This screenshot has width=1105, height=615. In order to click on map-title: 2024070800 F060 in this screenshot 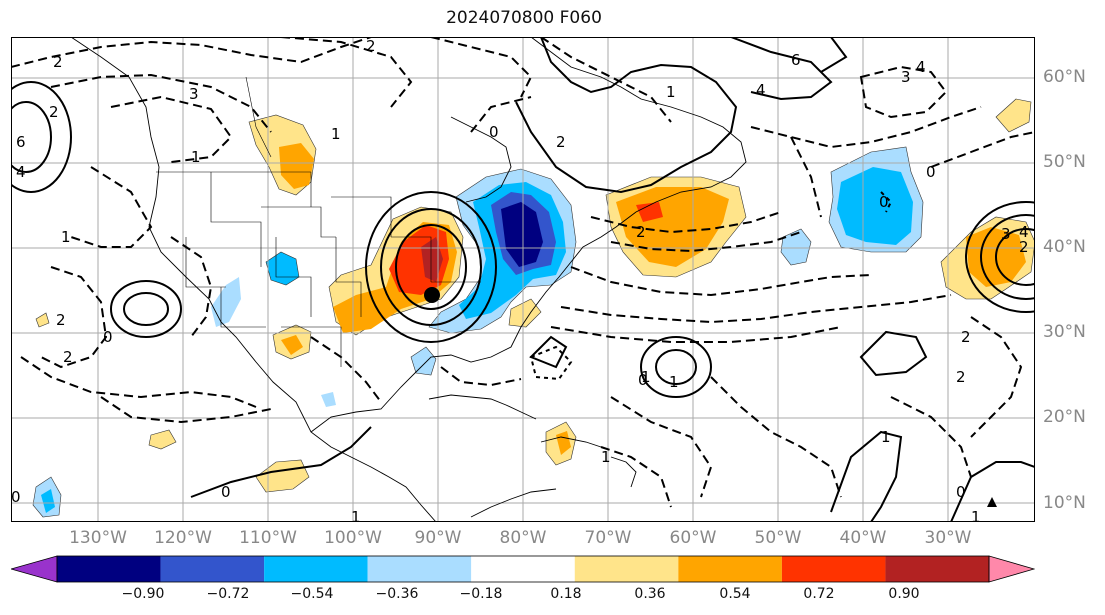, I will do `click(524, 18)`.